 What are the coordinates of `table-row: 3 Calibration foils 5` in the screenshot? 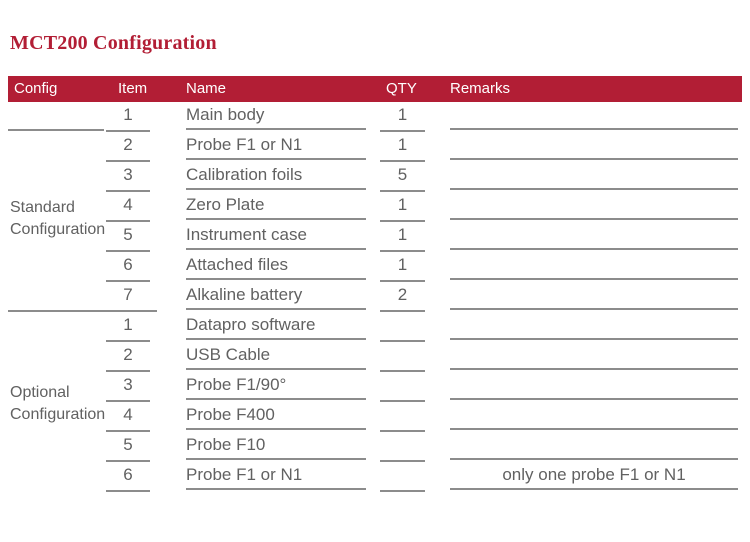 It's located at (375, 177).